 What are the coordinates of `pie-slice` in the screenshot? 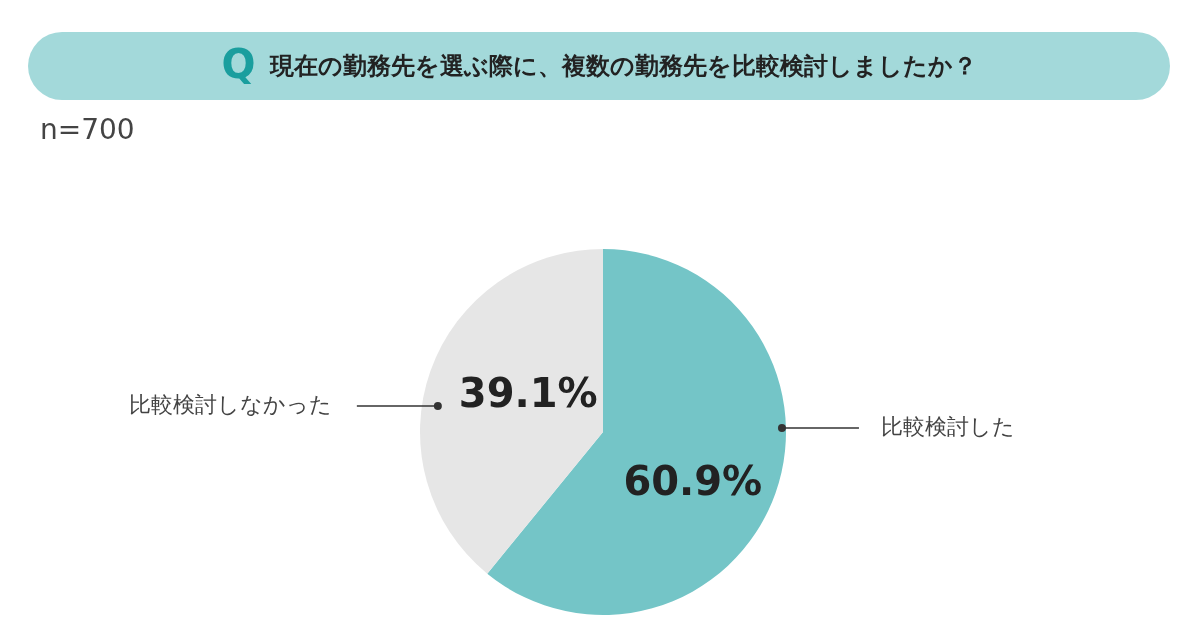 It's located at (511, 411).